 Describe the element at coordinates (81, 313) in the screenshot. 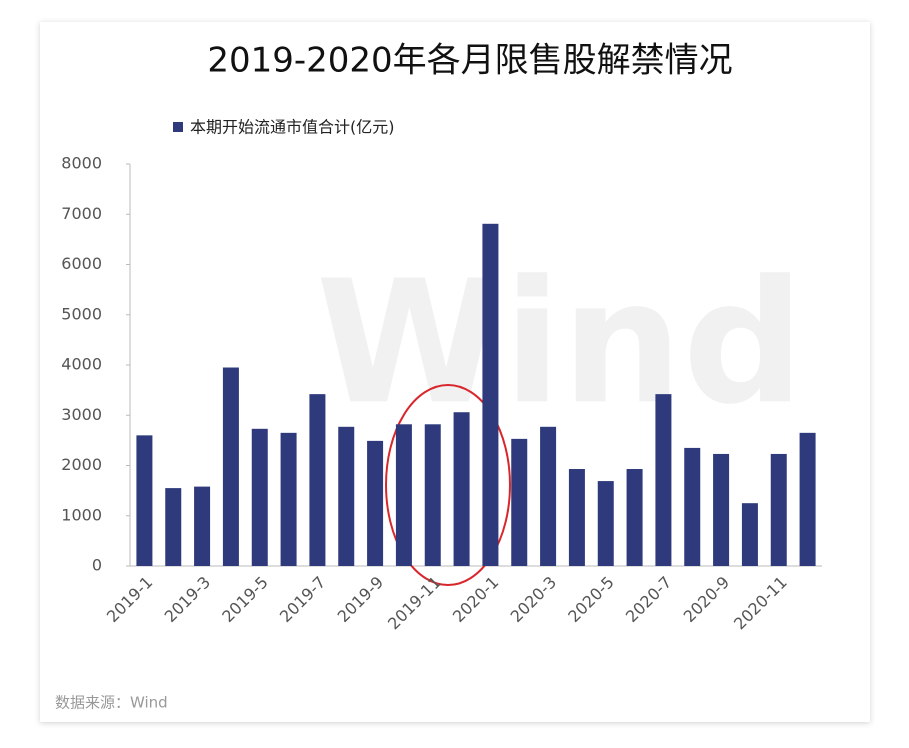

I see `y-tick-label: 5000` at that location.